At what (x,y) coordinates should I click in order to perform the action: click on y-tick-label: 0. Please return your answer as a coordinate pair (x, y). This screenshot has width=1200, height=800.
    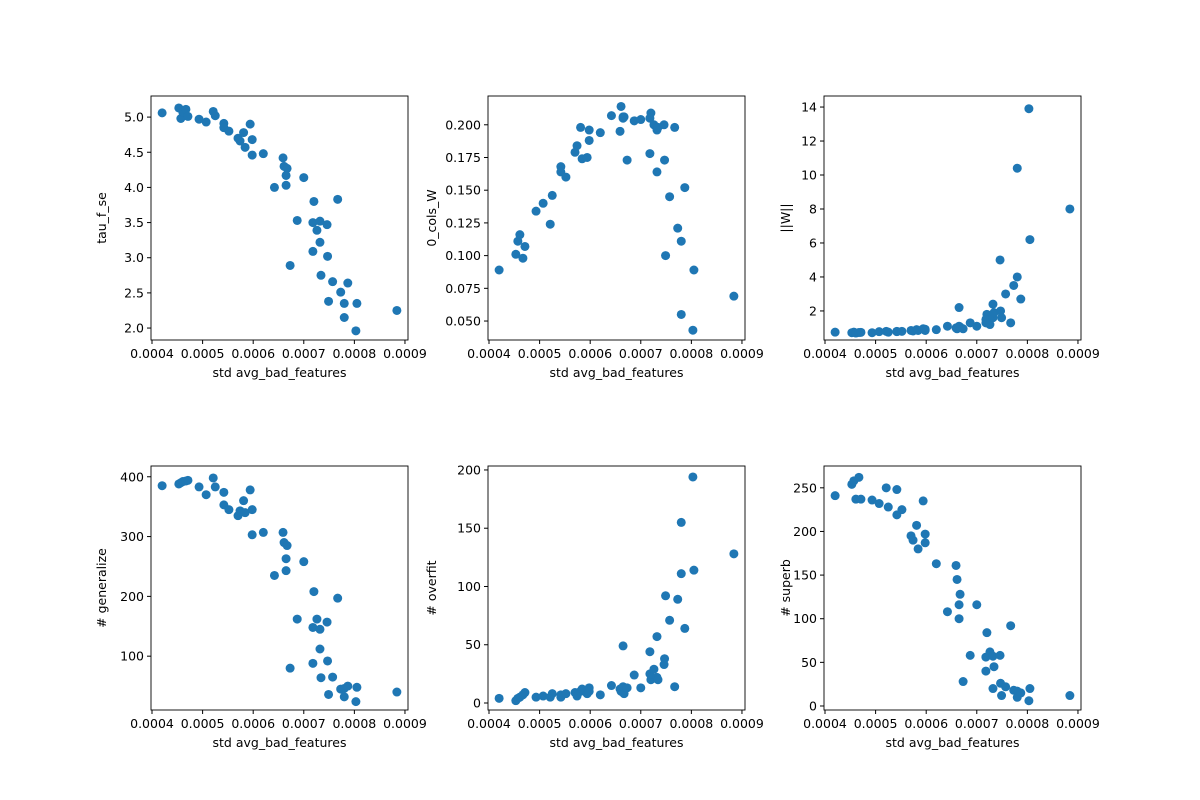
    Looking at the image, I should click on (477, 703).